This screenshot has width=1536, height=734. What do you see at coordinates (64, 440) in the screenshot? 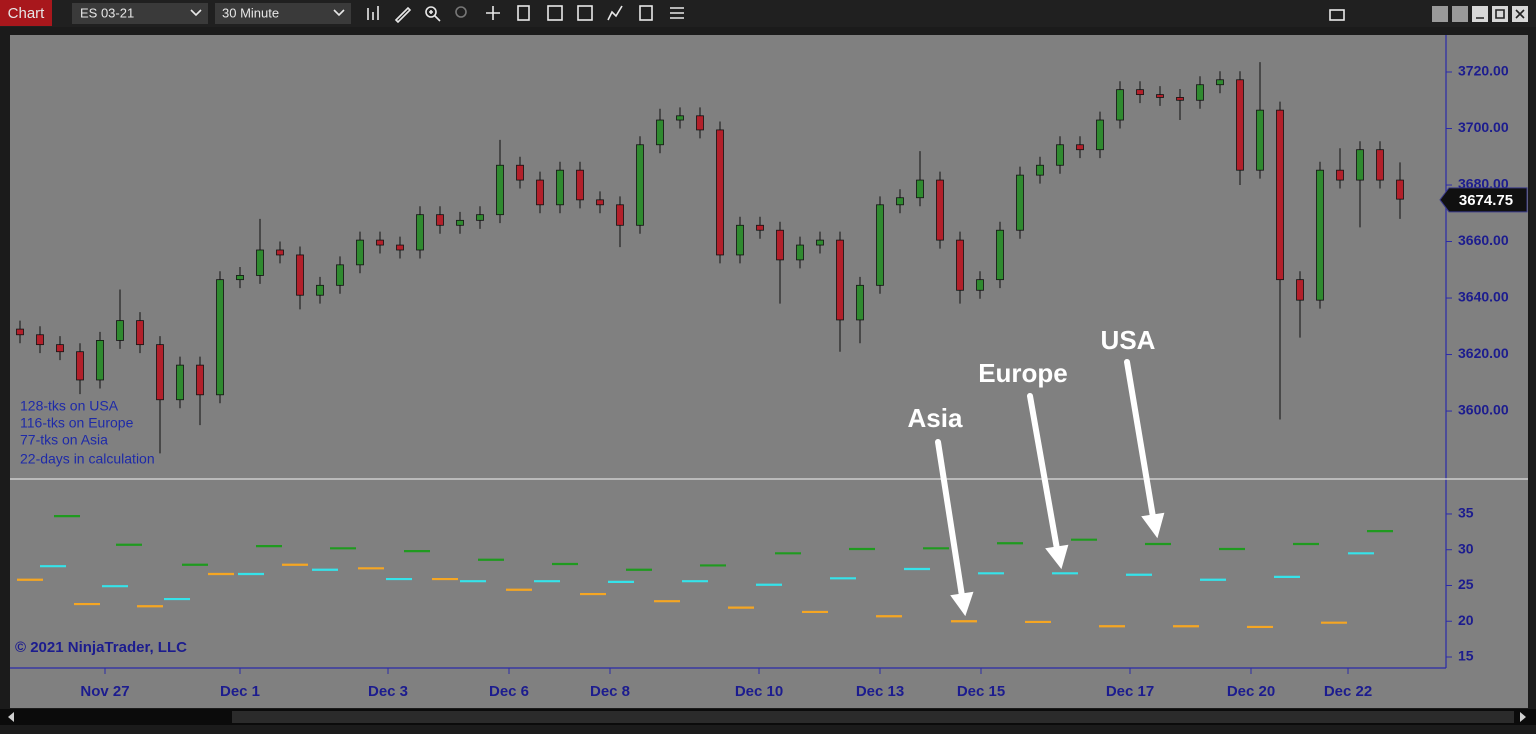
I see `indicator-note: 77-tks on Asia` at bounding box center [64, 440].